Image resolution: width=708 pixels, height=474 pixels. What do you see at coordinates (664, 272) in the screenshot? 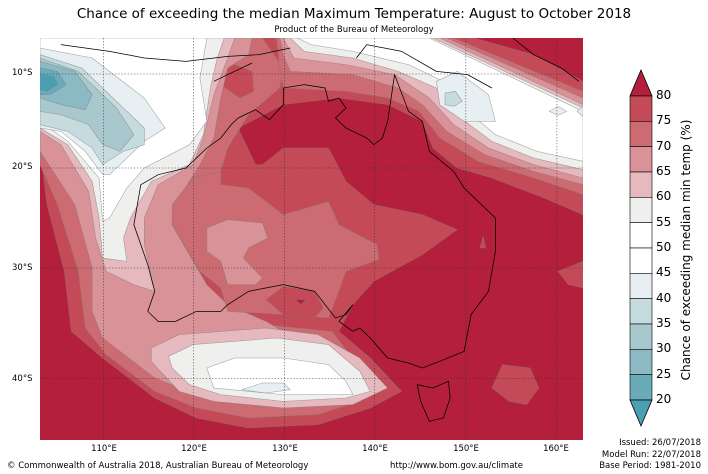
I see `colorbar-tick-label: 45` at bounding box center [664, 272].